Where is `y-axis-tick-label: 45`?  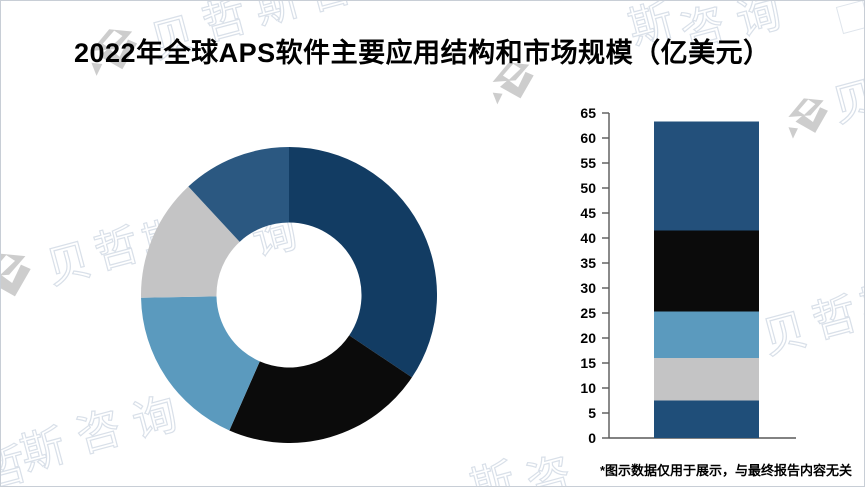
y-axis-tick-label: 45 is located at coordinates (588, 213).